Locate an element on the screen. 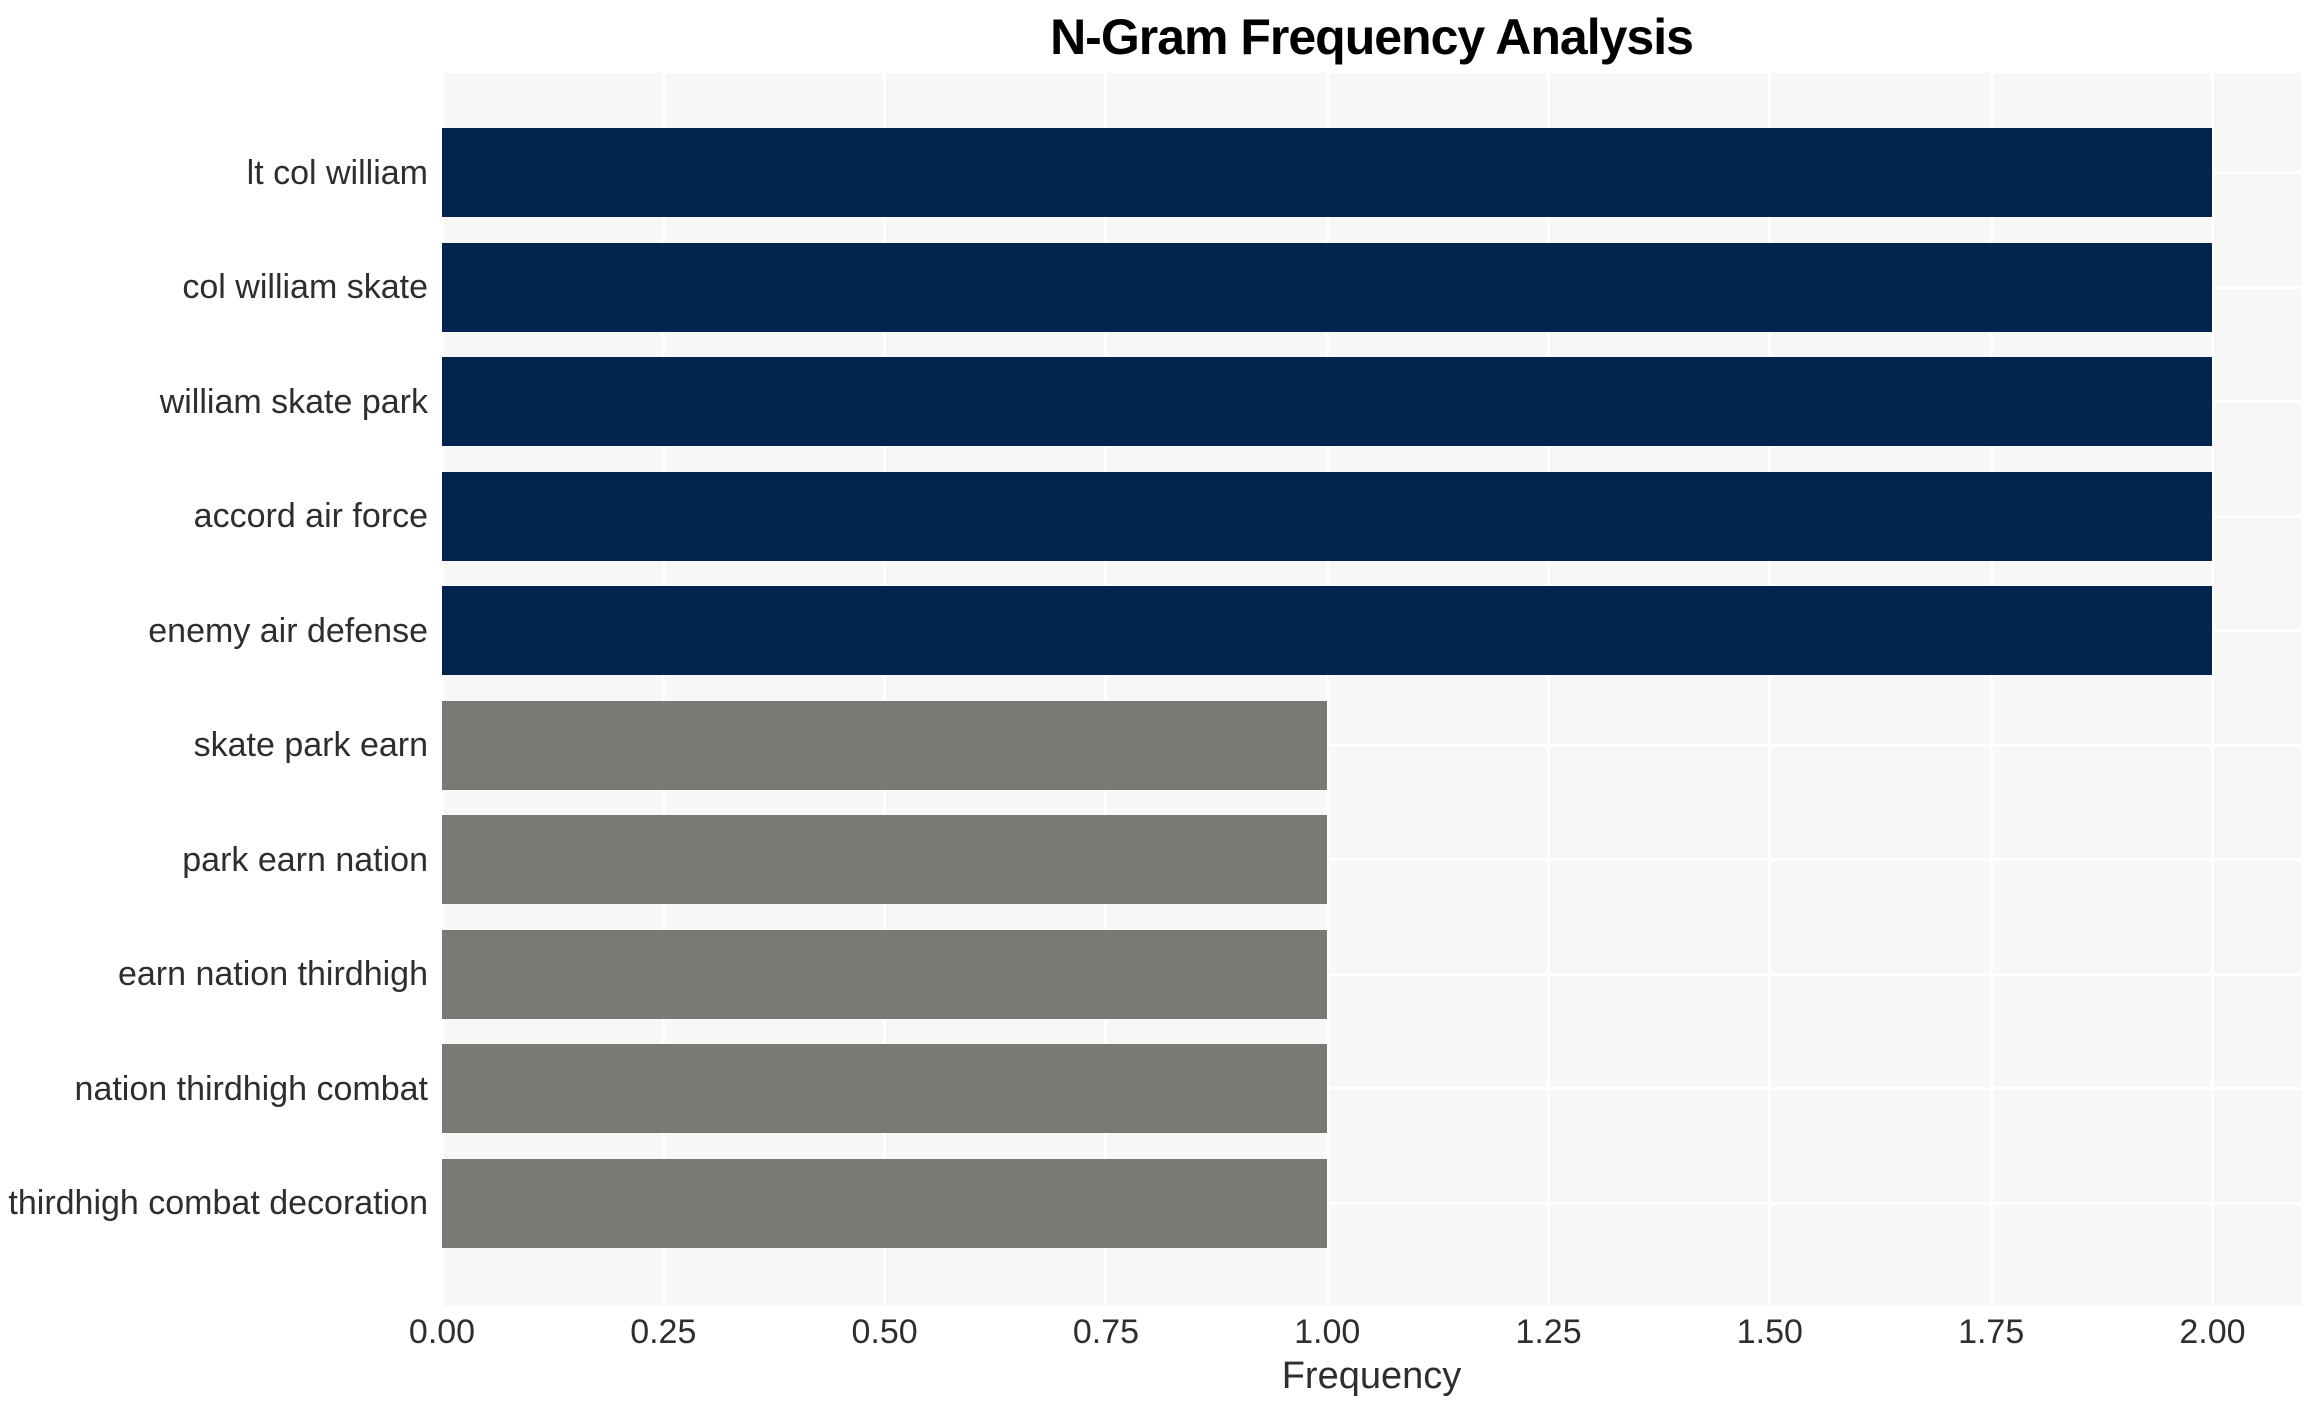  bar-nation-thirdhigh-combat is located at coordinates (885, 1088).